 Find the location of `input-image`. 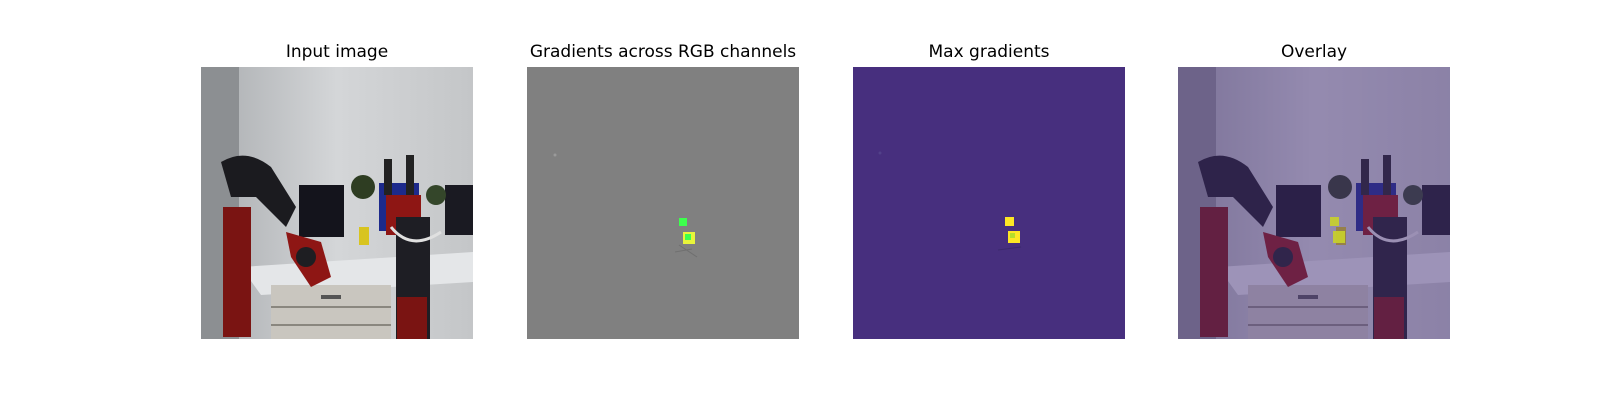

input-image is located at coordinates (337, 203).